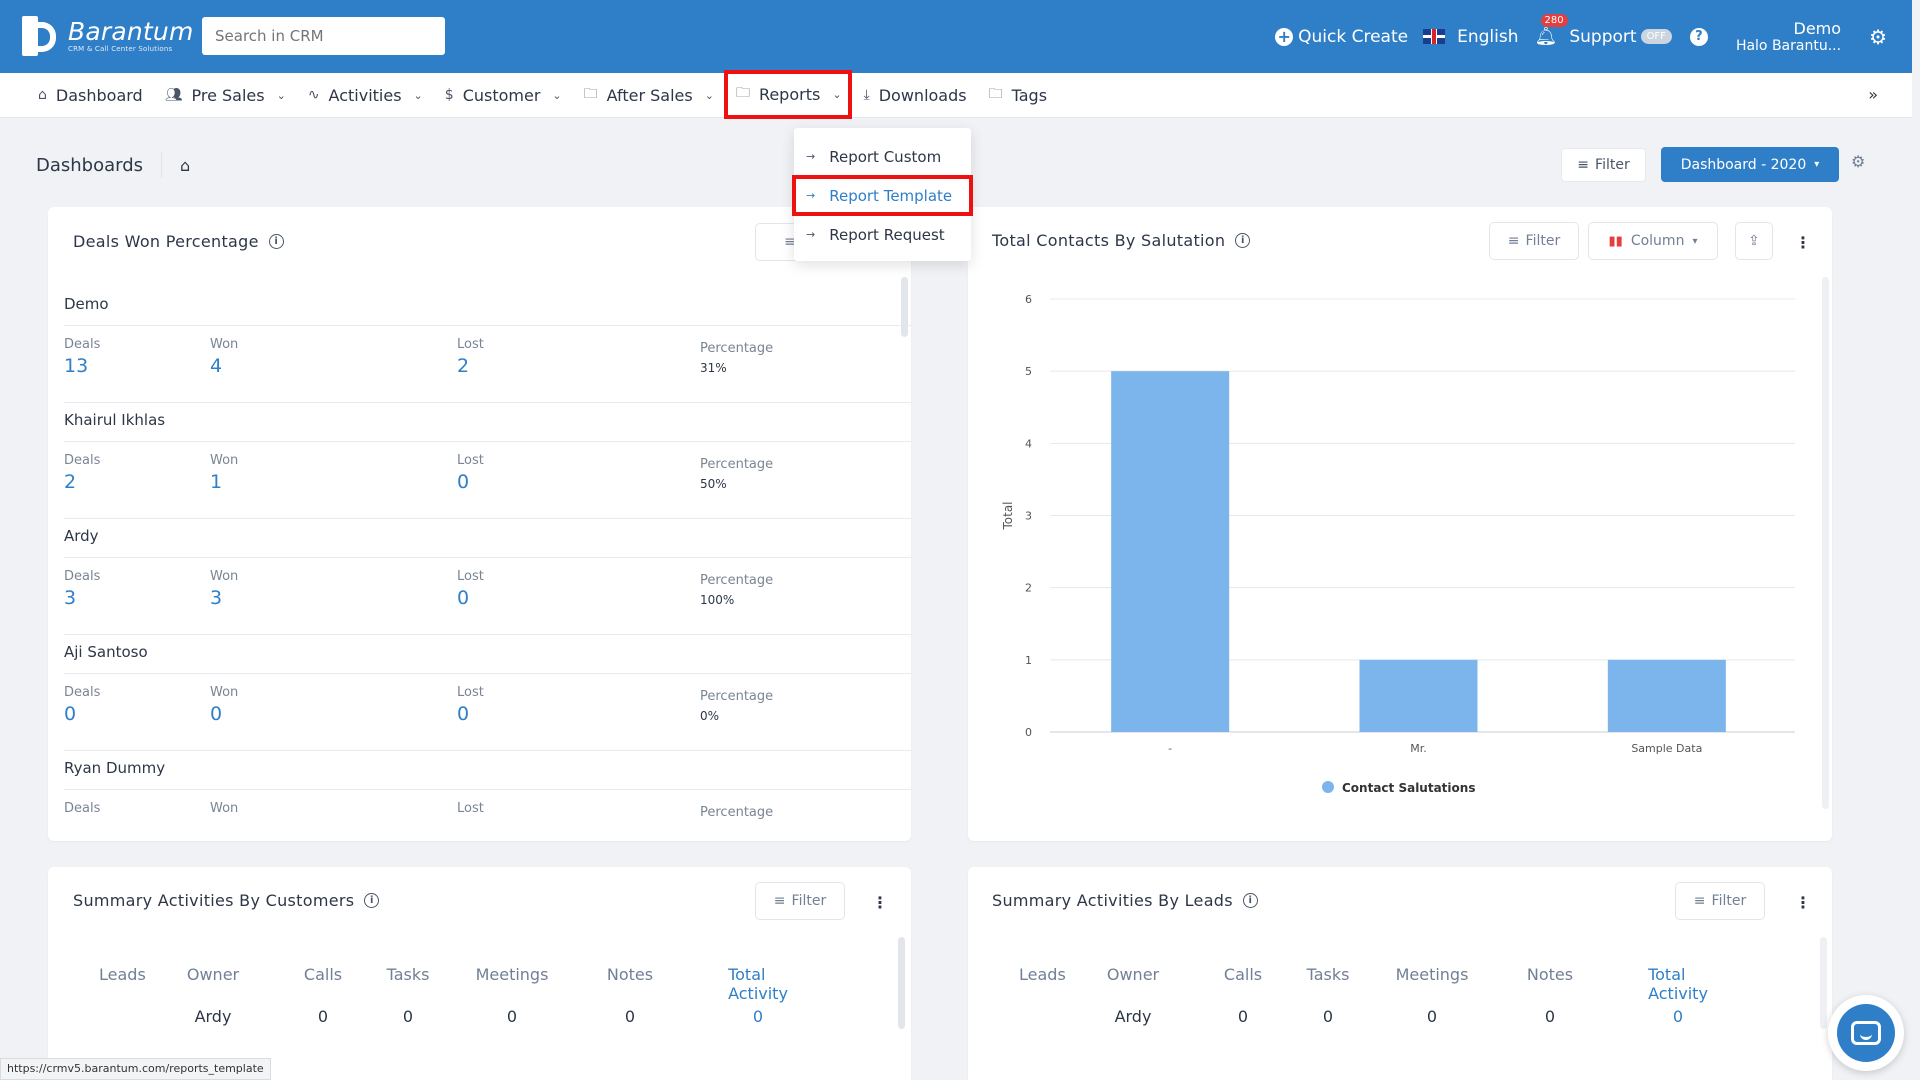 The width and height of the screenshot is (1920, 1080). Describe the element at coordinates (224, 95) in the screenshot. I see `nav-pre-sales: 👥︎ Pre Sales ⌄` at that location.